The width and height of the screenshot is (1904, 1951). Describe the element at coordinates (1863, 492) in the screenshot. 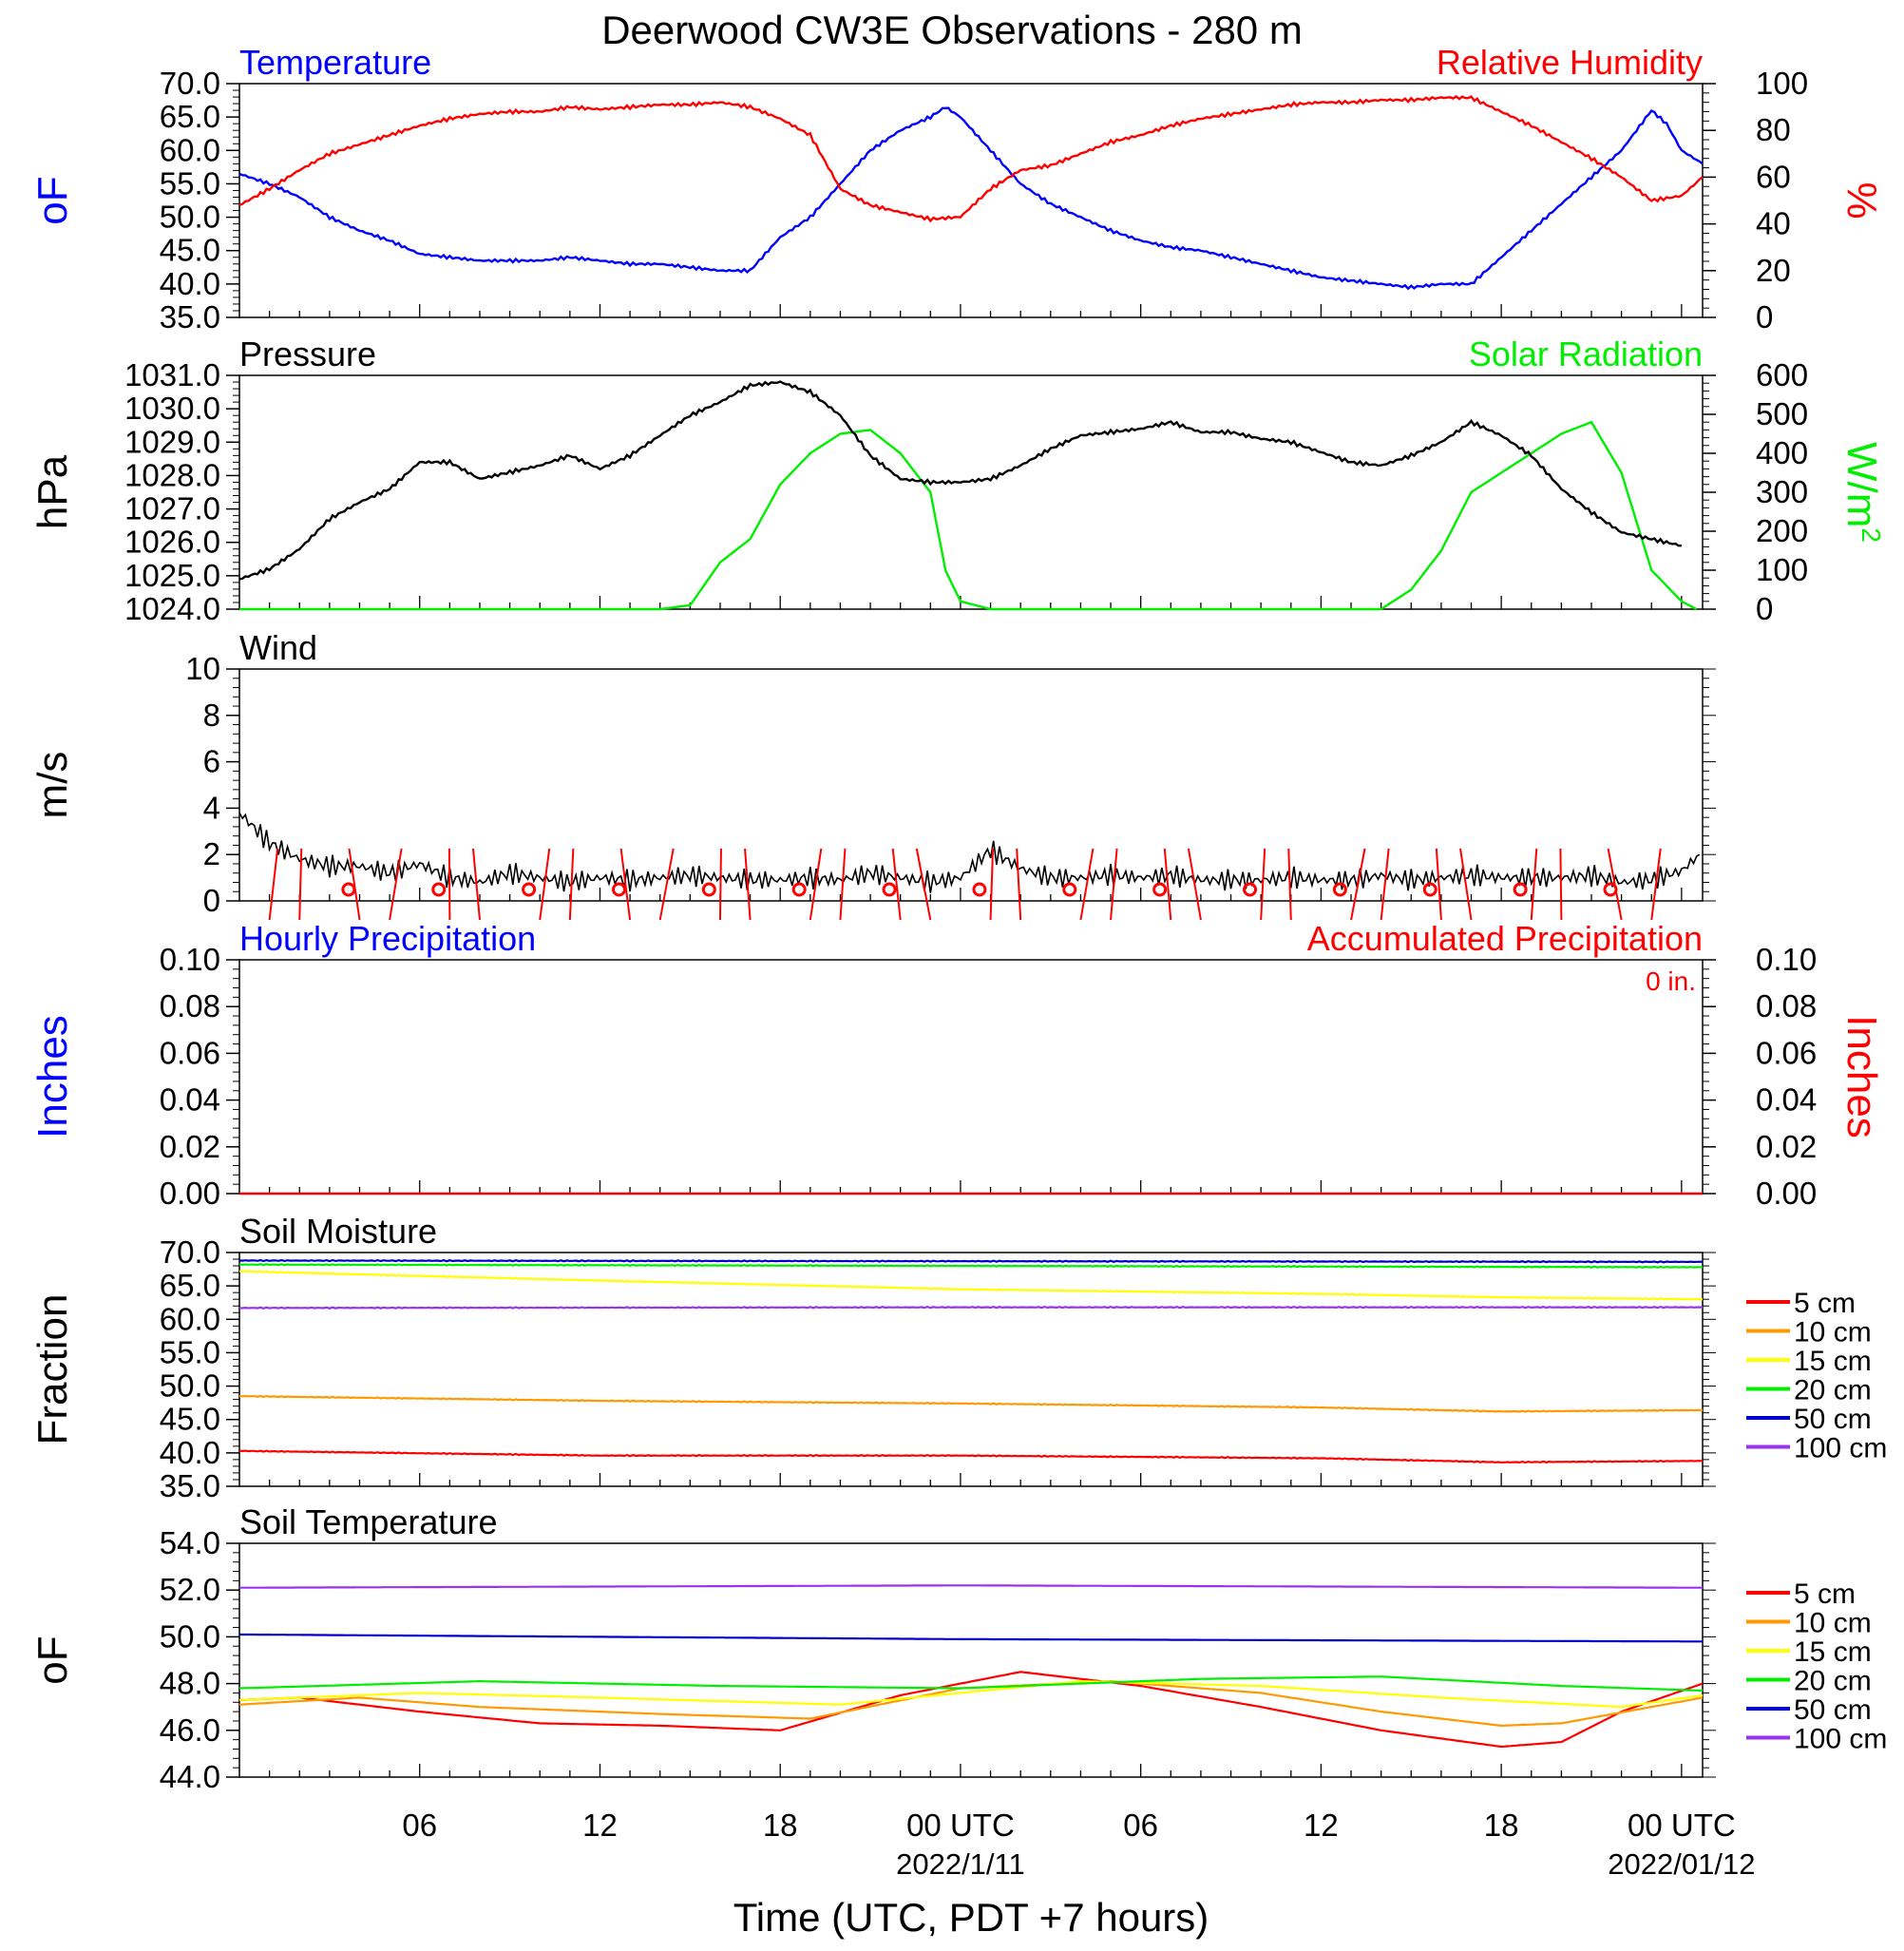

I see `solar-unit: W/m2` at that location.